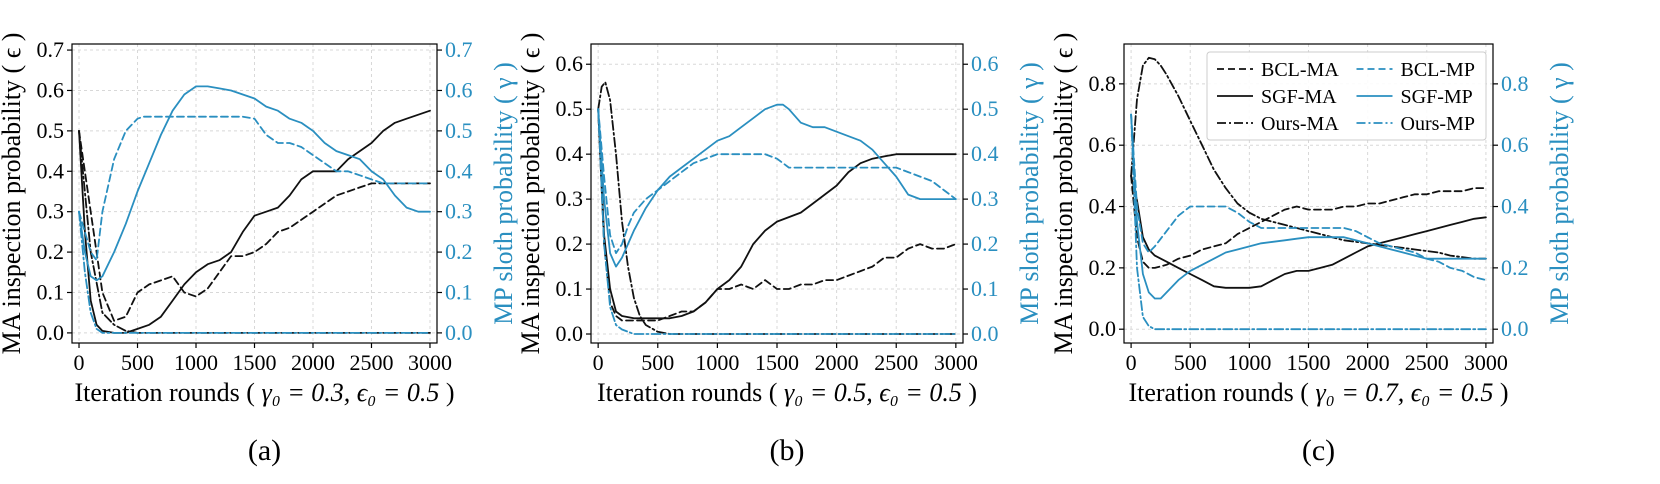 The width and height of the screenshot is (1660, 484). What do you see at coordinates (570, 243) in the screenshot?
I see `y-tick-label: 0.2` at bounding box center [570, 243].